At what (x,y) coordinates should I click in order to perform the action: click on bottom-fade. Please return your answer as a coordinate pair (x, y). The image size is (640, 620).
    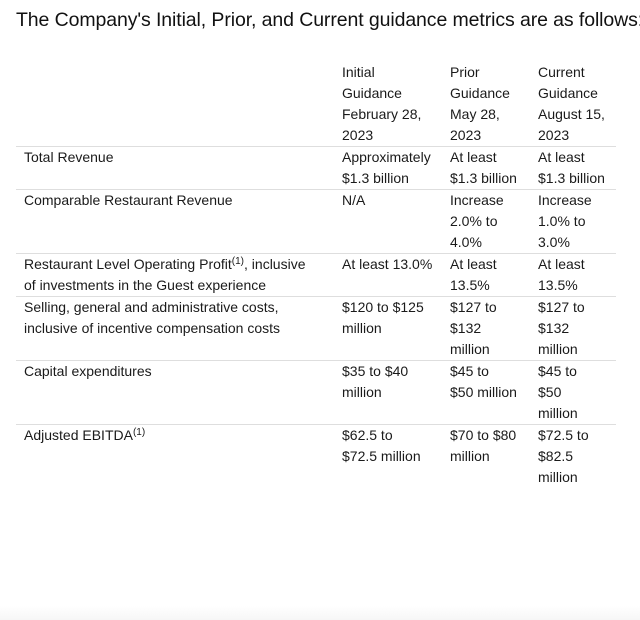
    Looking at the image, I should click on (320, 613).